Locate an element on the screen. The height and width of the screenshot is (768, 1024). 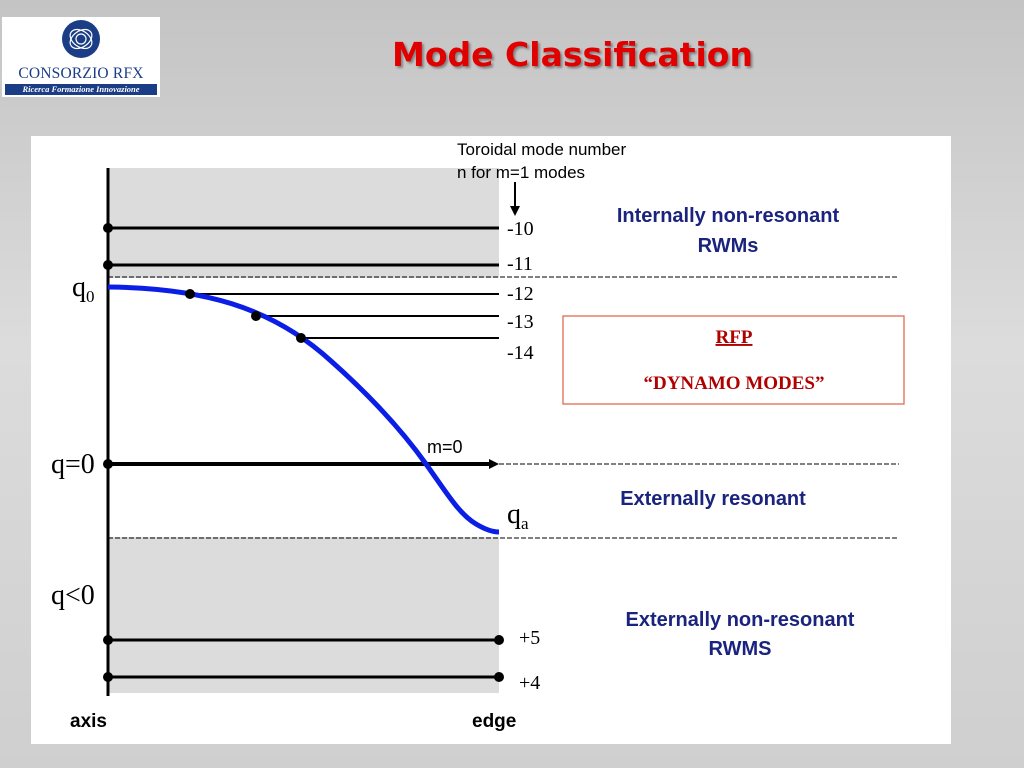
rfp-dynamo-box is located at coordinates (733, 360).